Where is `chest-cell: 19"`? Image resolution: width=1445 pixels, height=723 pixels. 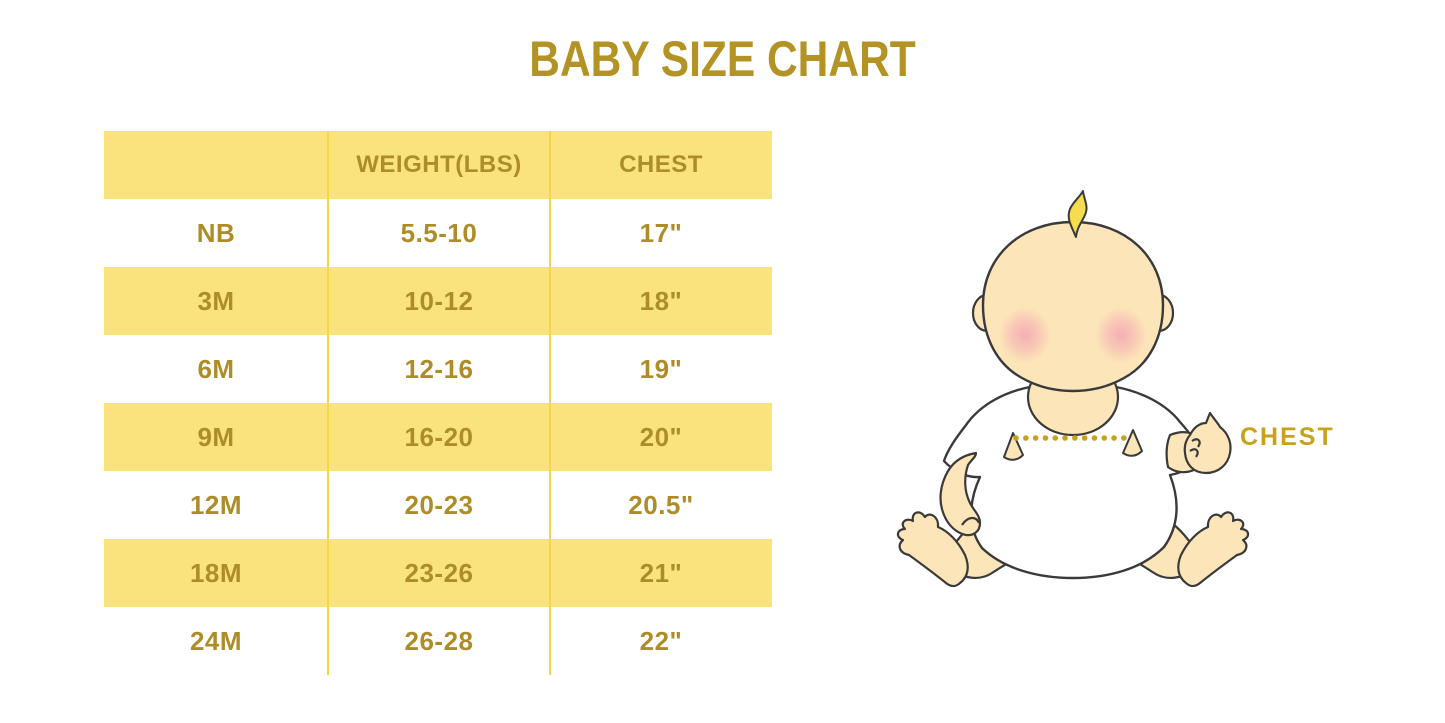 chest-cell: 19" is located at coordinates (661, 368).